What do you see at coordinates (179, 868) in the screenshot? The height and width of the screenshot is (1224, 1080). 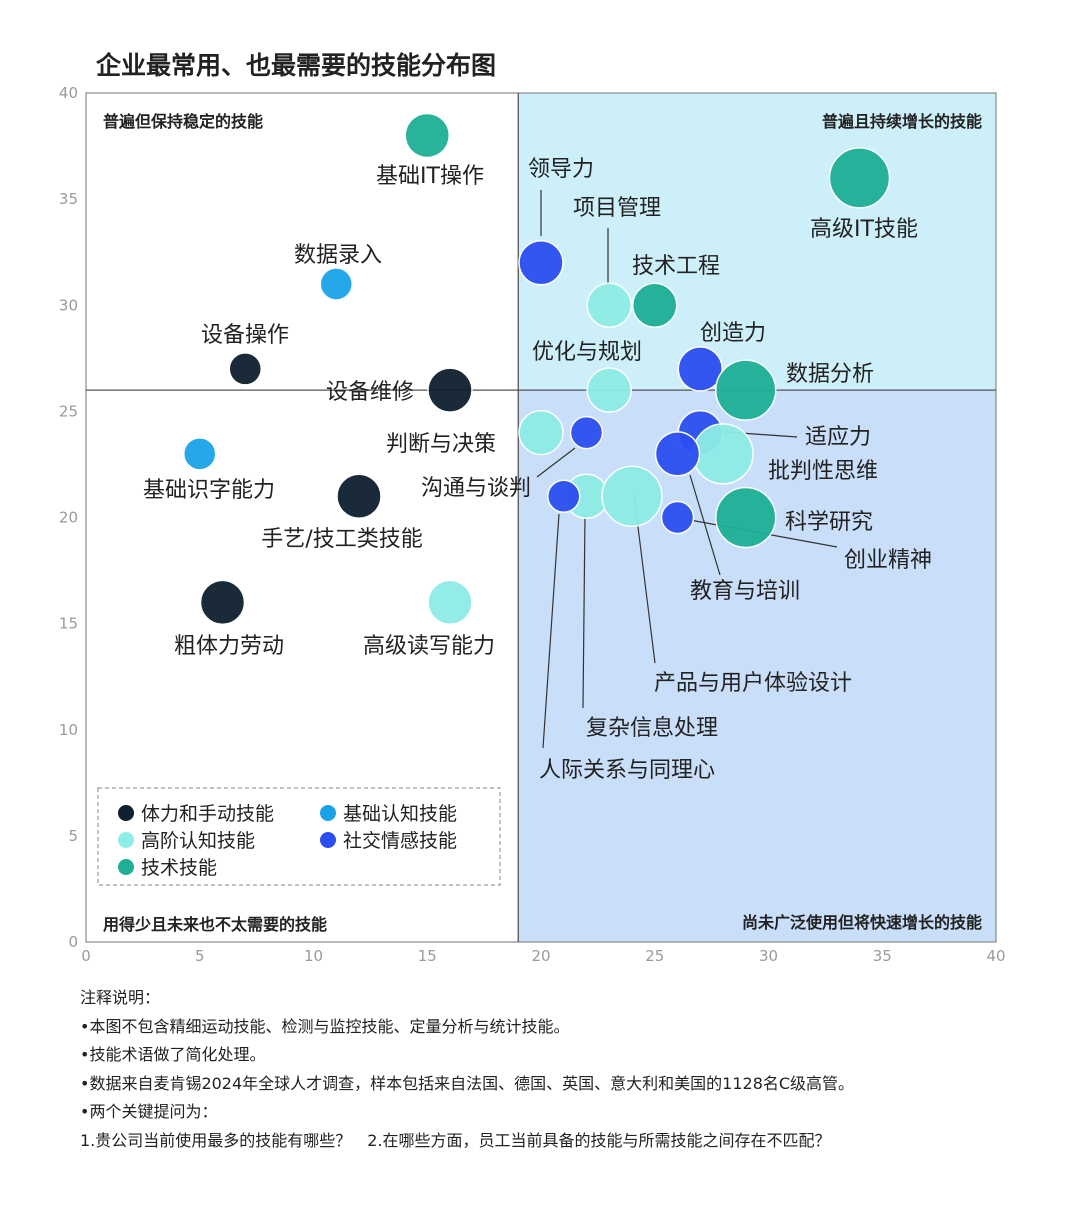 I see `legend-label: 技术技能` at bounding box center [179, 868].